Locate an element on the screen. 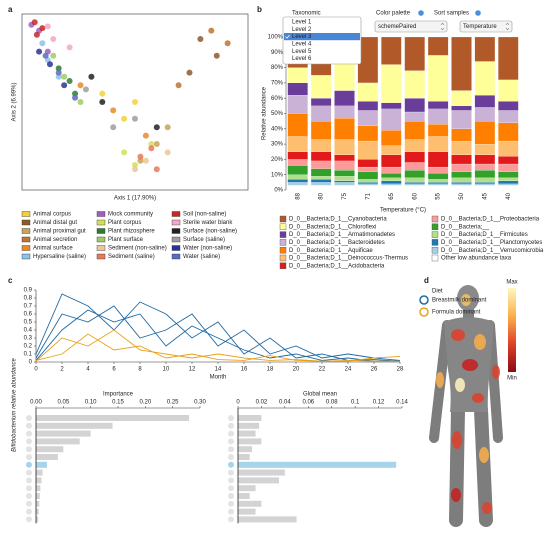 The image size is (546, 535). y-axis-label: Relative abundance is located at coordinates (265, 113).